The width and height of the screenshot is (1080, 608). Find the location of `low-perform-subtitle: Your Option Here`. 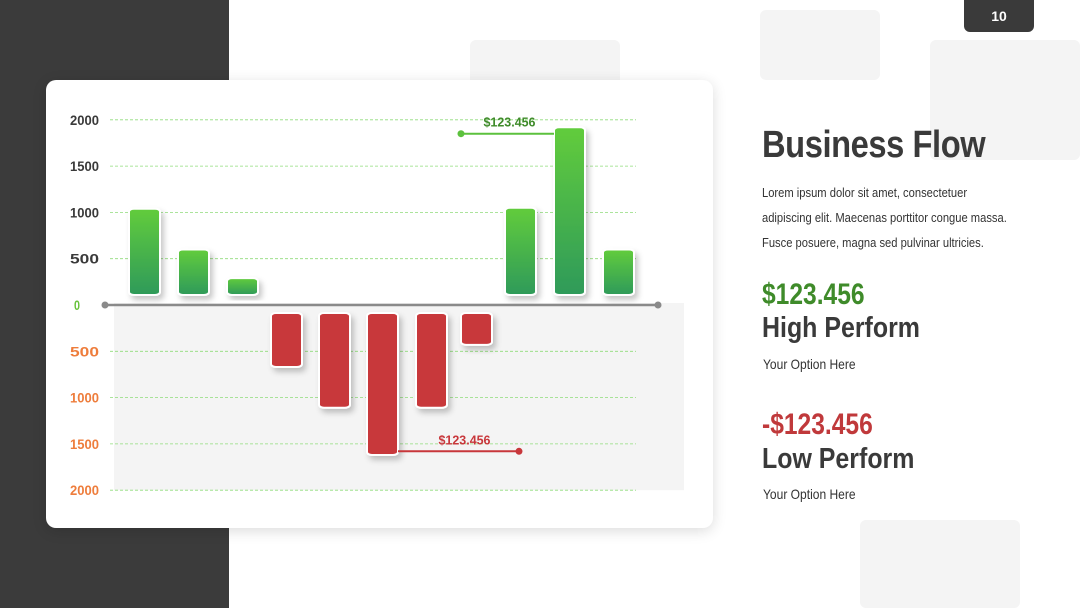

low-perform-subtitle: Your Option Here is located at coordinates (809, 494).